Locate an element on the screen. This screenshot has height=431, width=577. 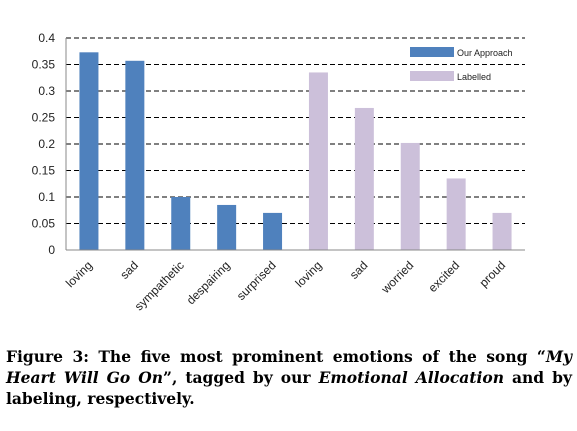
bar-despairing is located at coordinates (227, 227).